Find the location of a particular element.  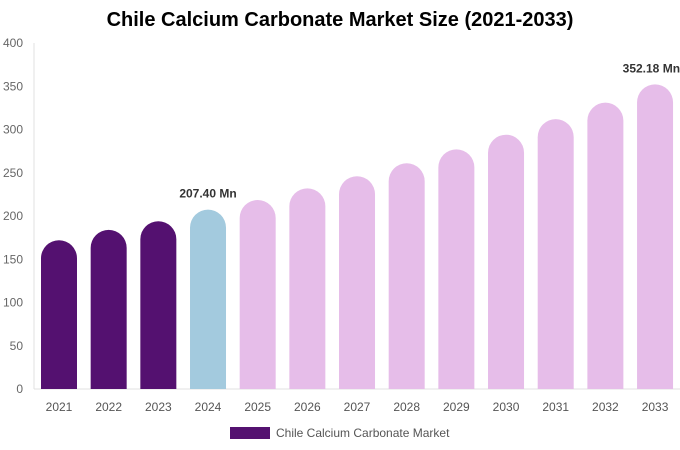

x-tick-label: 2023 is located at coordinates (158, 407).